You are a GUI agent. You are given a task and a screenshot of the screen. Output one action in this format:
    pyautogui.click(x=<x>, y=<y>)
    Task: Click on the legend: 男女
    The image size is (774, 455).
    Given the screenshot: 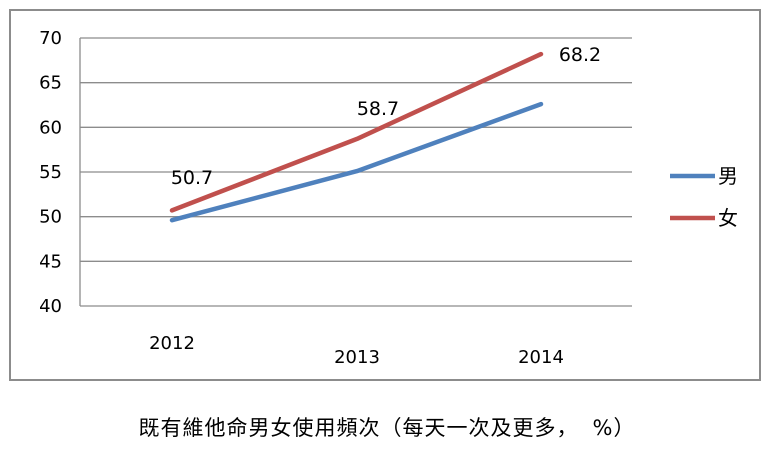 What is the action you would take?
    pyautogui.click(x=704, y=197)
    